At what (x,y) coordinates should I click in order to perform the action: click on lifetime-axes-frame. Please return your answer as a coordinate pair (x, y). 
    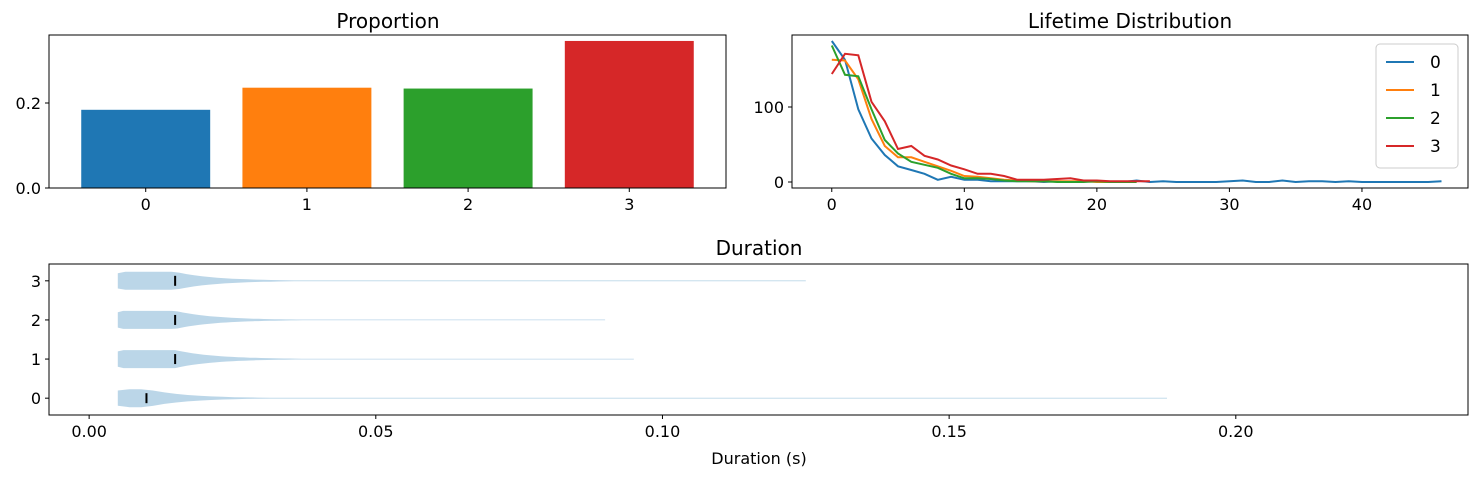
    Looking at the image, I should click on (1130, 111).